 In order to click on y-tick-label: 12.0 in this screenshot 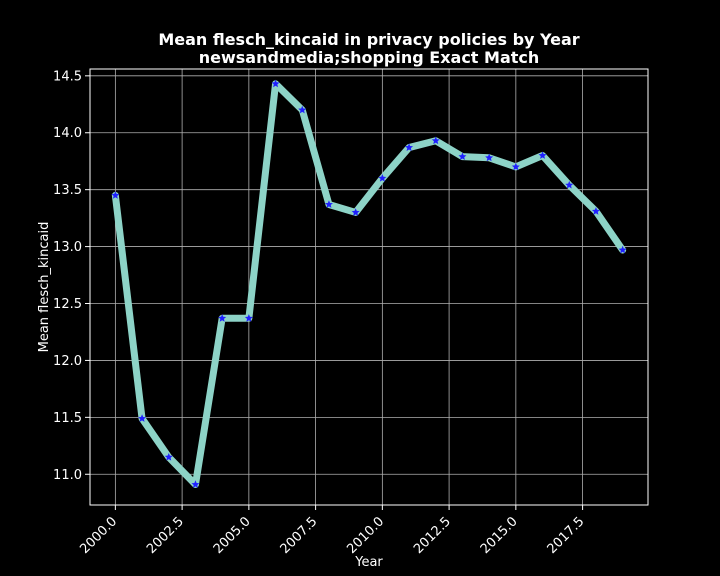, I will do `click(67, 361)`.